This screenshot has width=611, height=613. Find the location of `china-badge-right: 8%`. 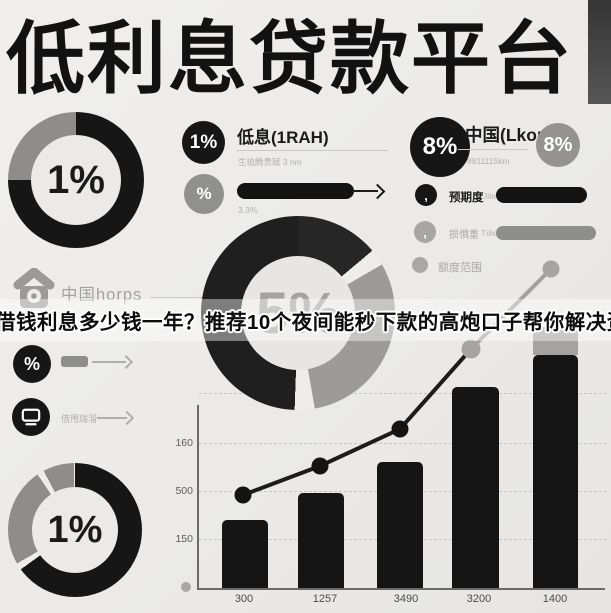

china-badge-right: 8% is located at coordinates (558, 145).